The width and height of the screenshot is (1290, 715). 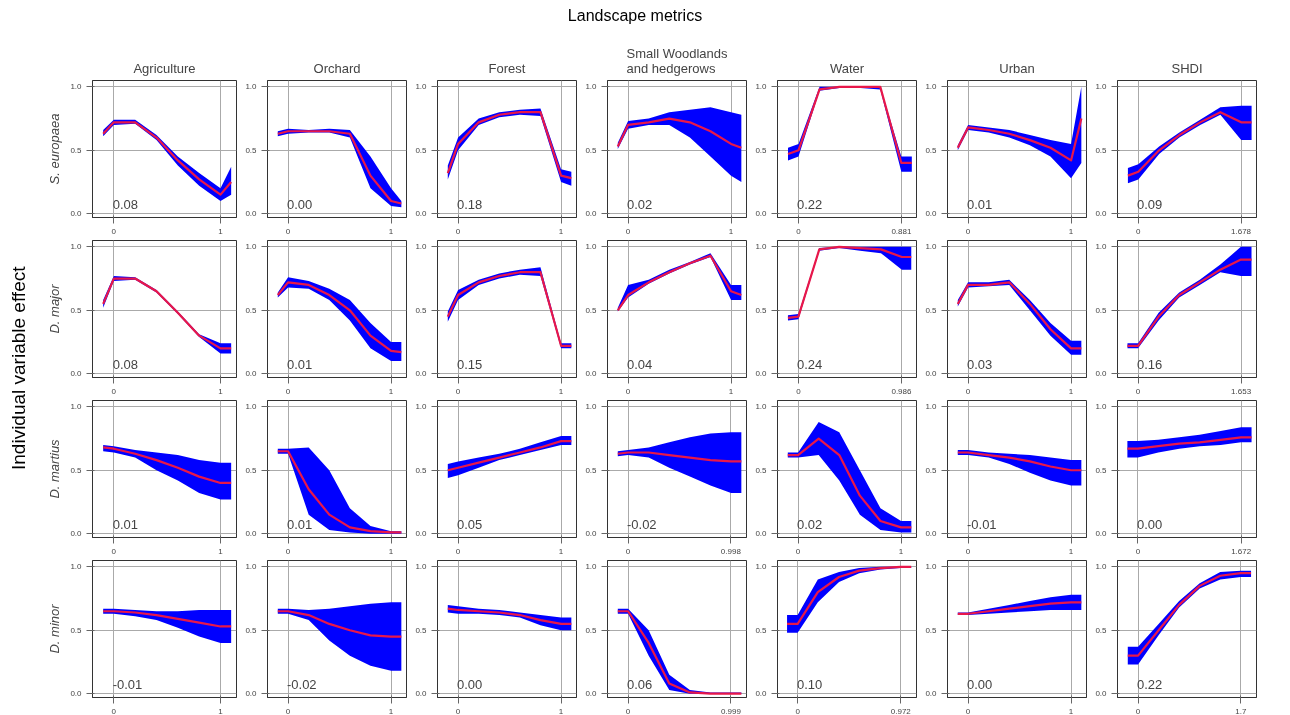 What do you see at coordinates (55, 628) in the screenshot?
I see `y-axis-title: D. minor` at bounding box center [55, 628].